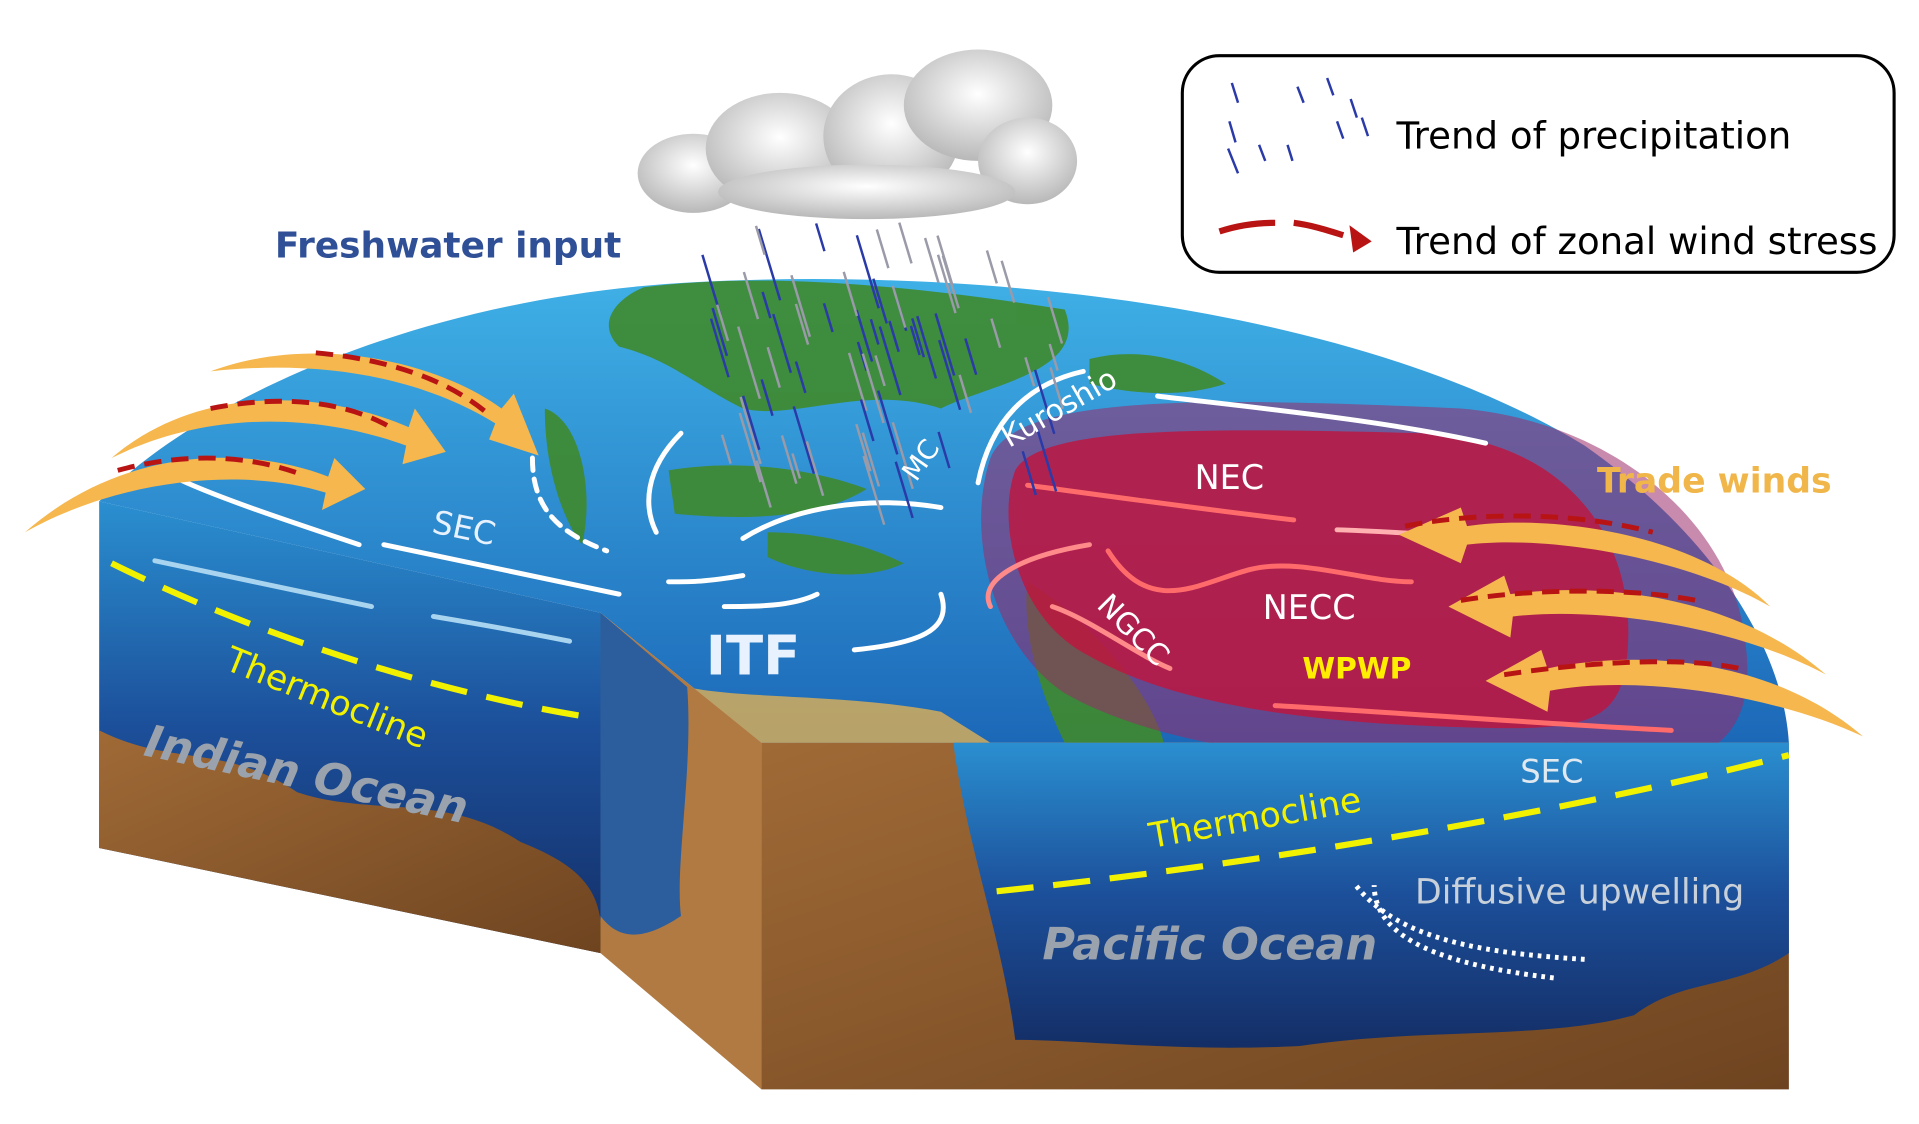 The height and width of the screenshot is (1124, 1919). I want to click on legend-wind-stress-label: Trend of zonal wind stress, so click(1636, 241).